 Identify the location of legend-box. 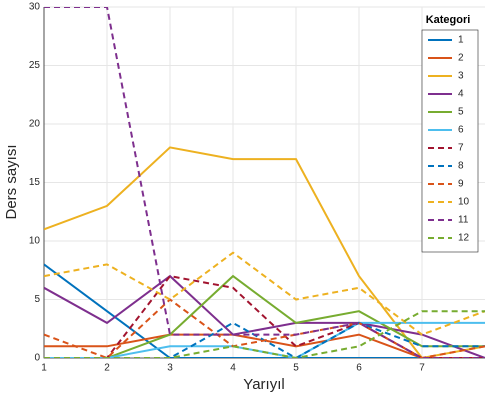
(450, 141).